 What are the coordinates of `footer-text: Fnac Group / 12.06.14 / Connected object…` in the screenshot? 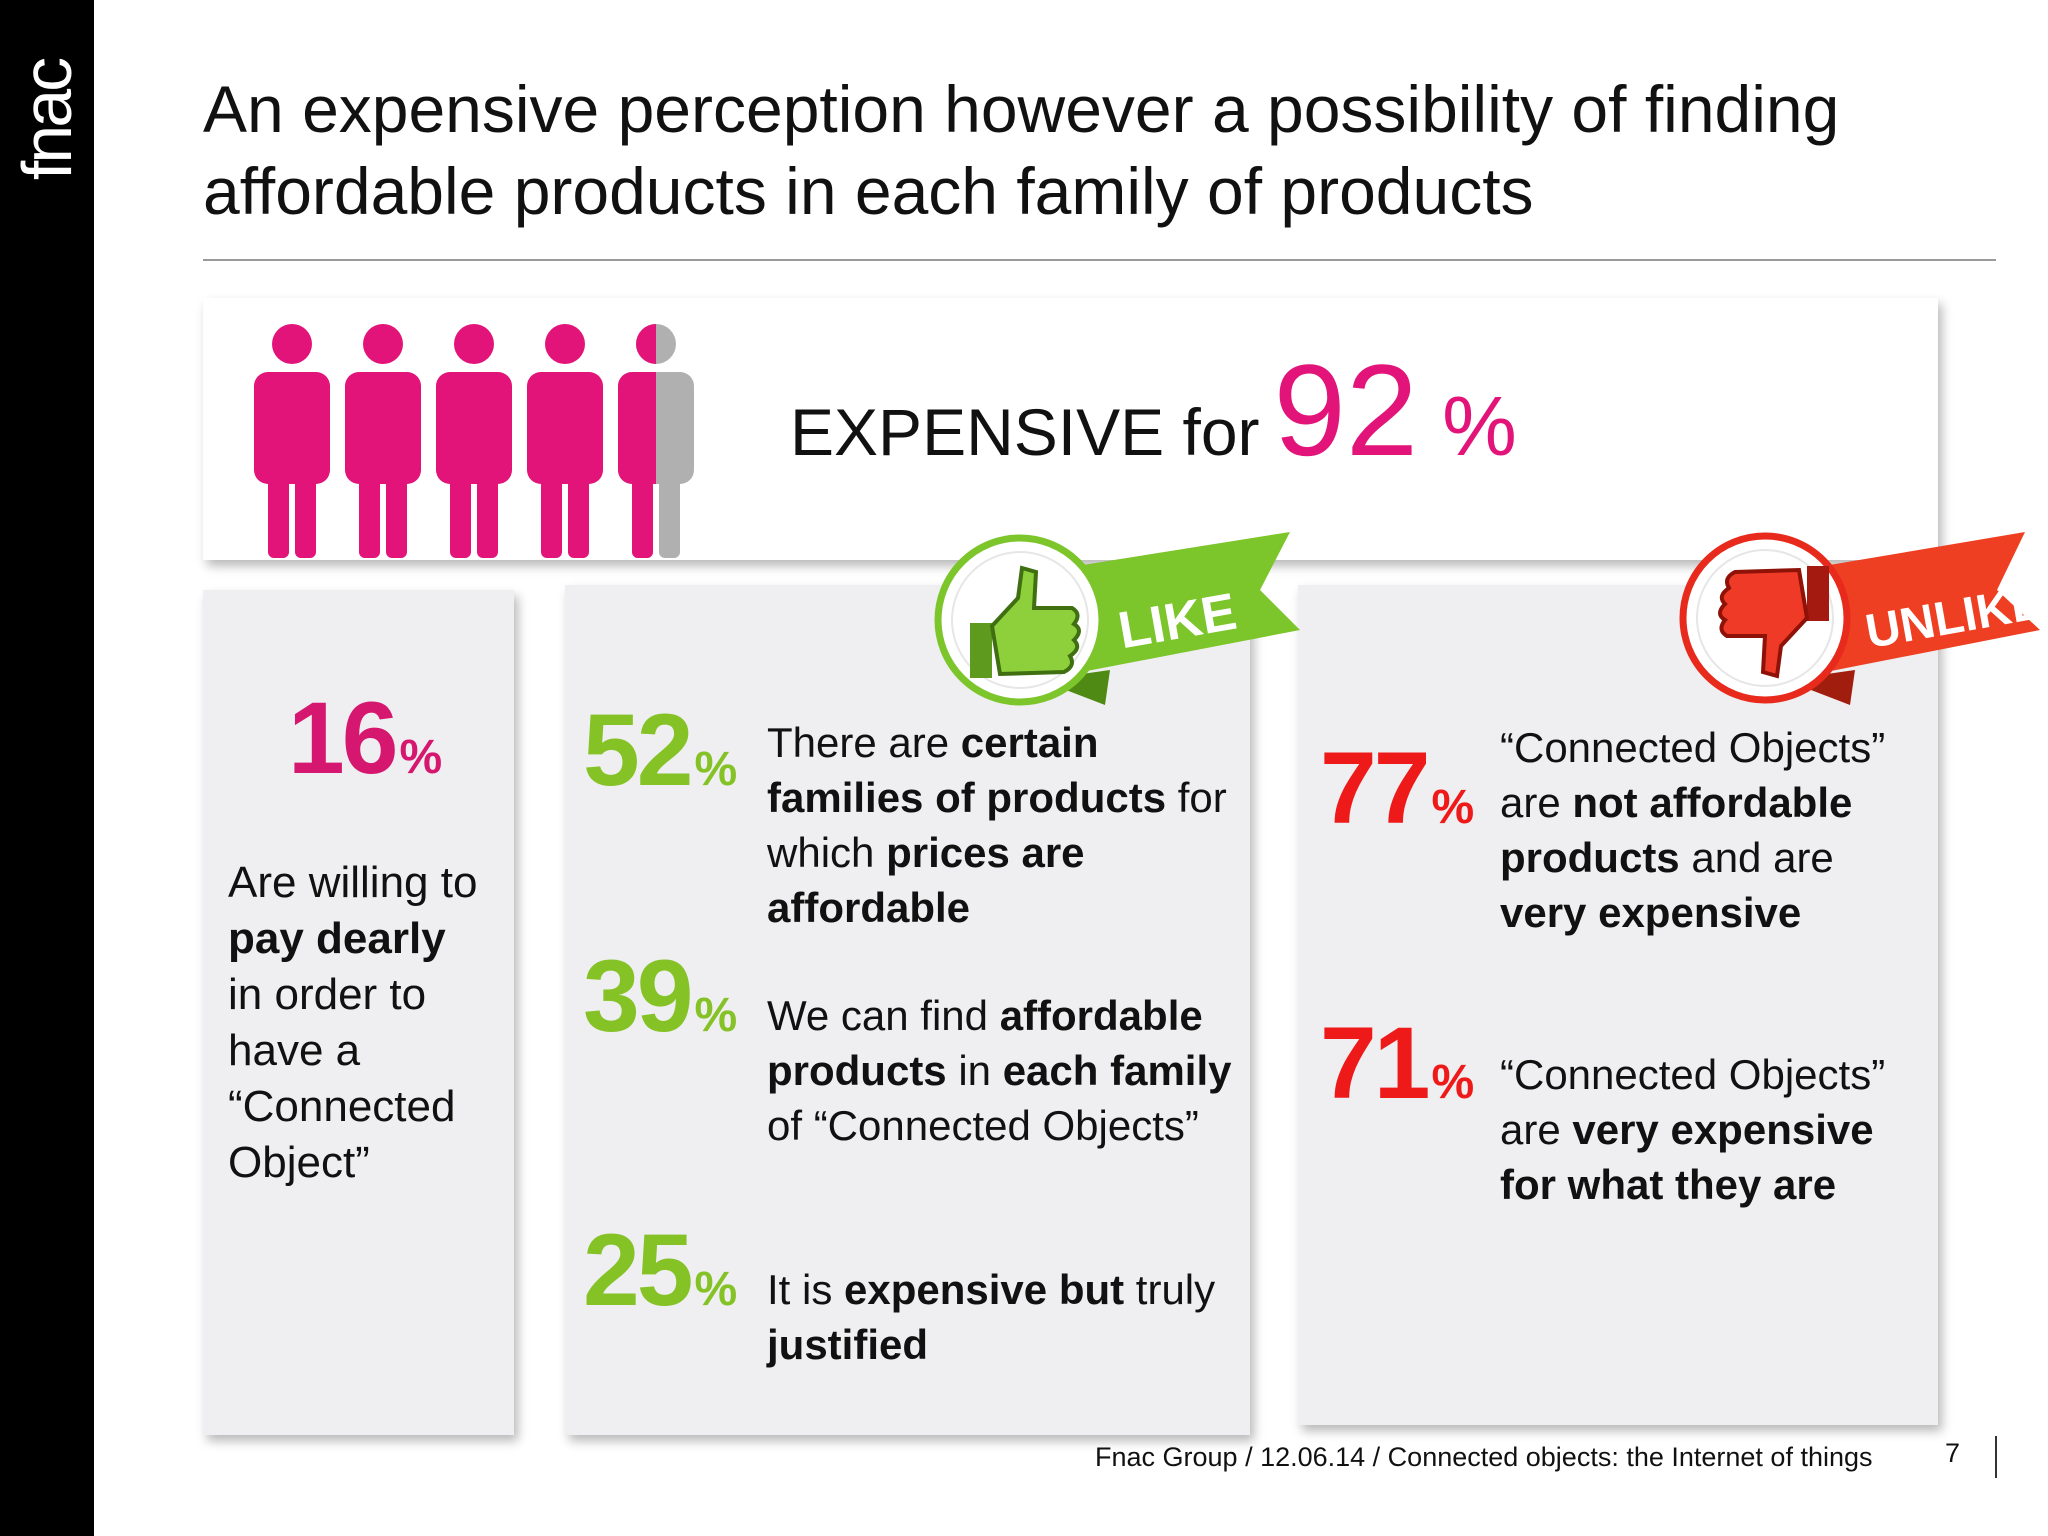 It's located at (1484, 1457).